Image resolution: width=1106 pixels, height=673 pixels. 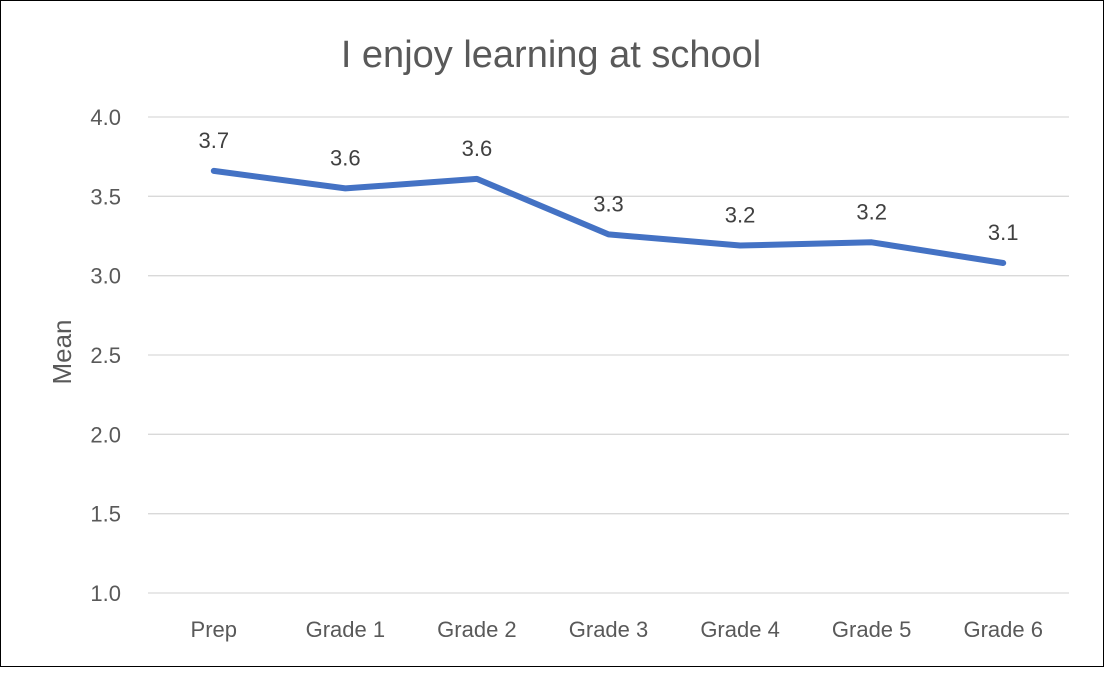 I want to click on chart-title: I enjoy learning at school, so click(x=551, y=55).